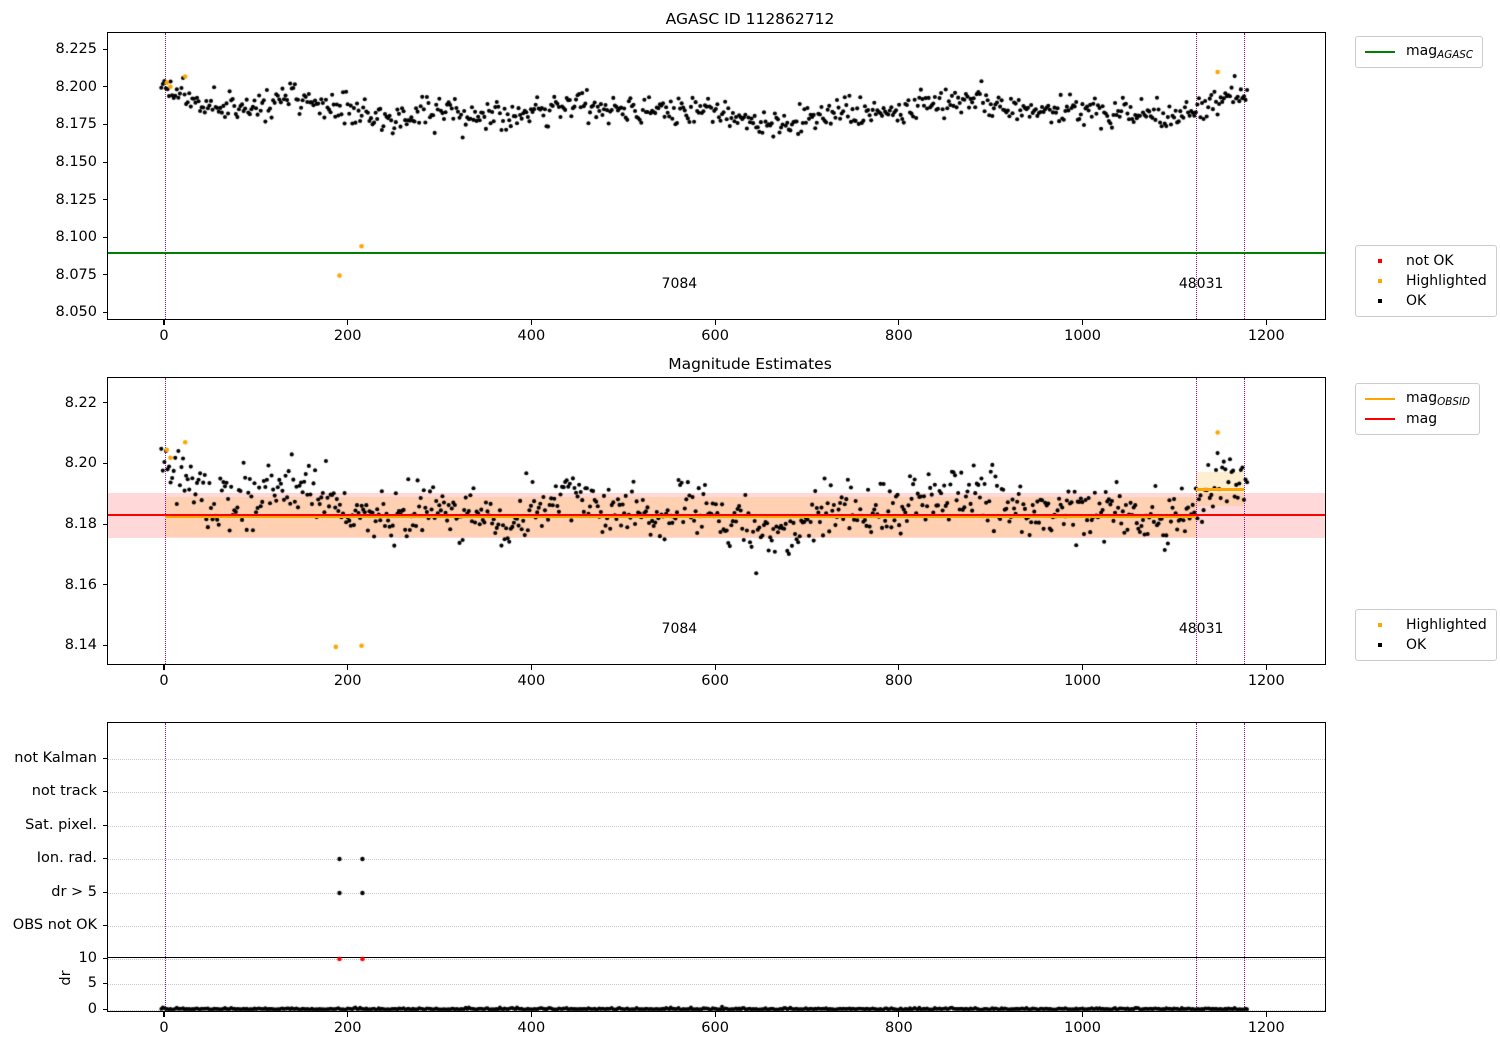 Image resolution: width=1500 pixels, height=1050 pixels. Describe the element at coordinates (1380, 261) in the screenshot. I see `red-dot-icon` at that location.